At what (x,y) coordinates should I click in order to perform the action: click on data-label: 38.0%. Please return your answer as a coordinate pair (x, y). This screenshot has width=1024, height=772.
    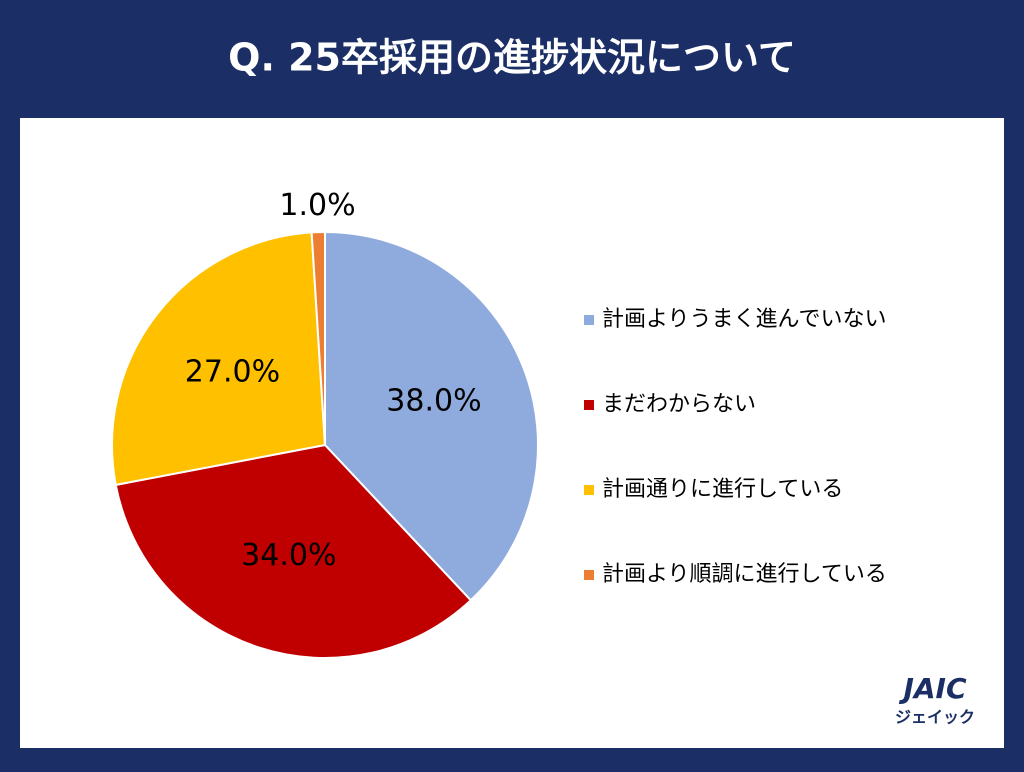
    Looking at the image, I should click on (433, 400).